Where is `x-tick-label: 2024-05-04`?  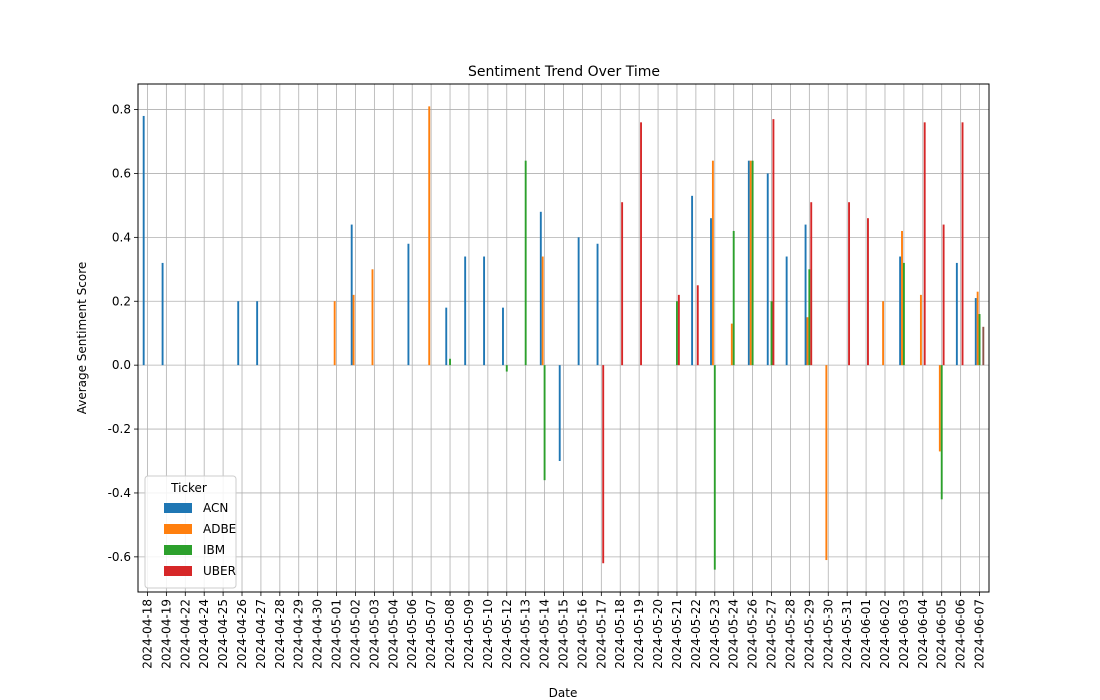 x-tick-label: 2024-05-04 is located at coordinates (393, 634).